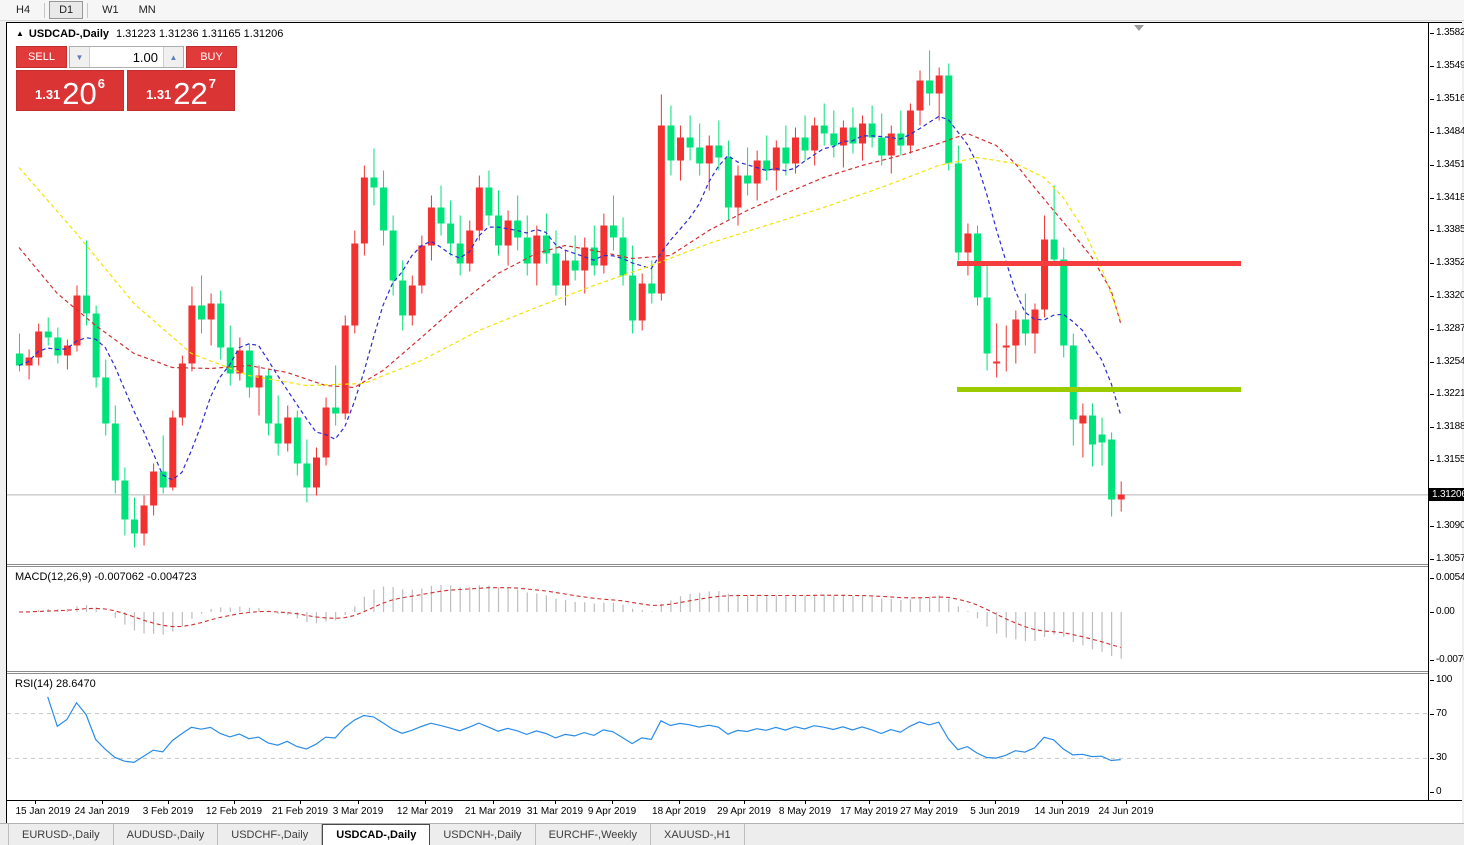 This screenshot has height=845, width=1464. I want to click on sell-price-display: 1.31 20 6, so click(70, 90).